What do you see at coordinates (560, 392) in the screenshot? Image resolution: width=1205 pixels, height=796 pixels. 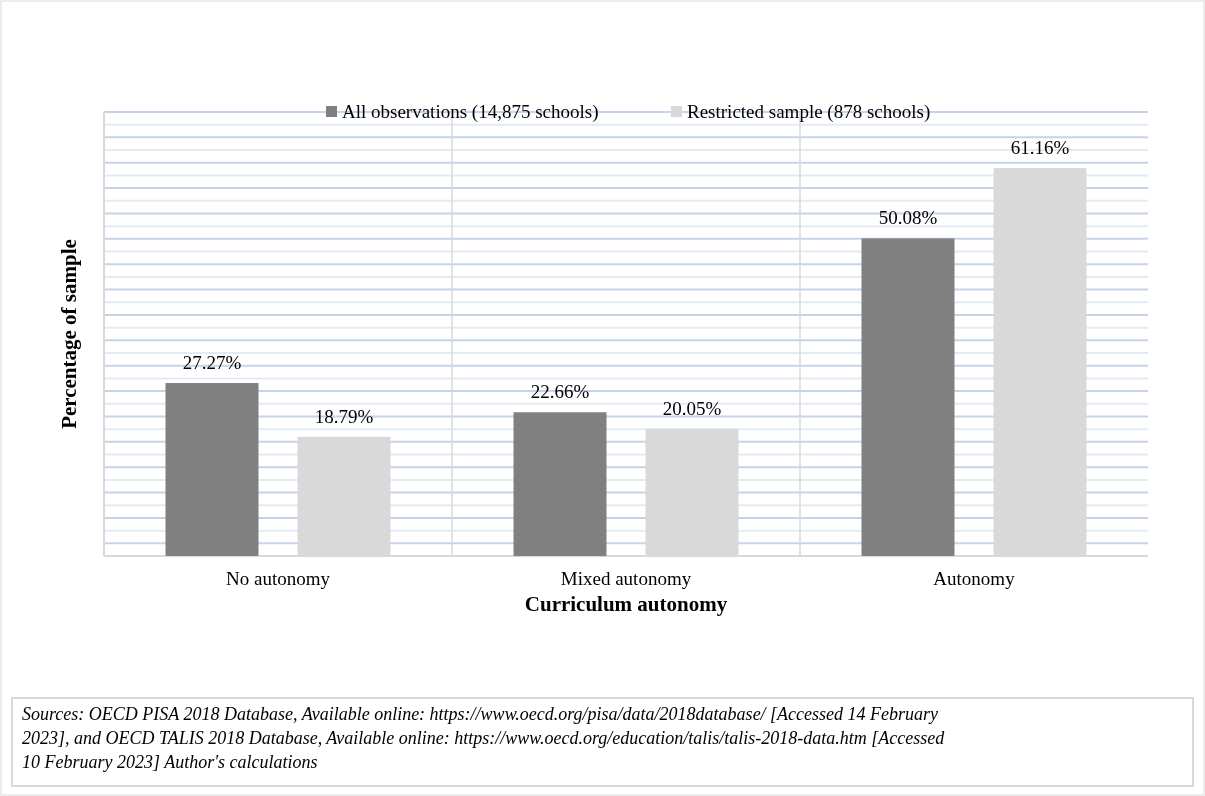 I see `data-label: 22.66%` at bounding box center [560, 392].